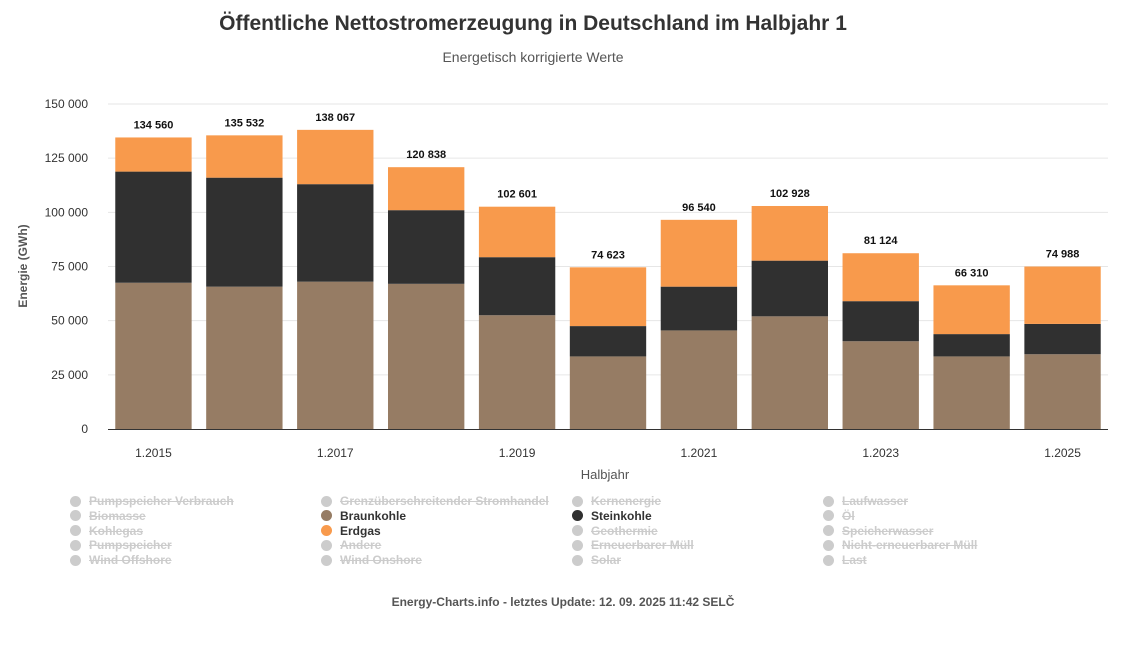  I want to click on legend-item-geothermie: Geothermie, so click(615, 531).